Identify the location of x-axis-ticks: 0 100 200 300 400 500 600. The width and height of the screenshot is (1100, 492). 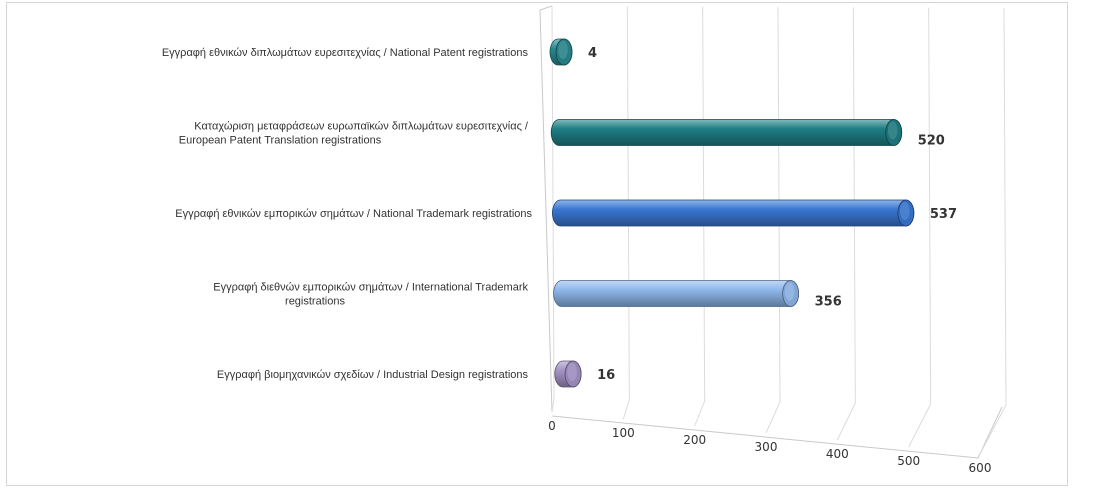
(769, 447).